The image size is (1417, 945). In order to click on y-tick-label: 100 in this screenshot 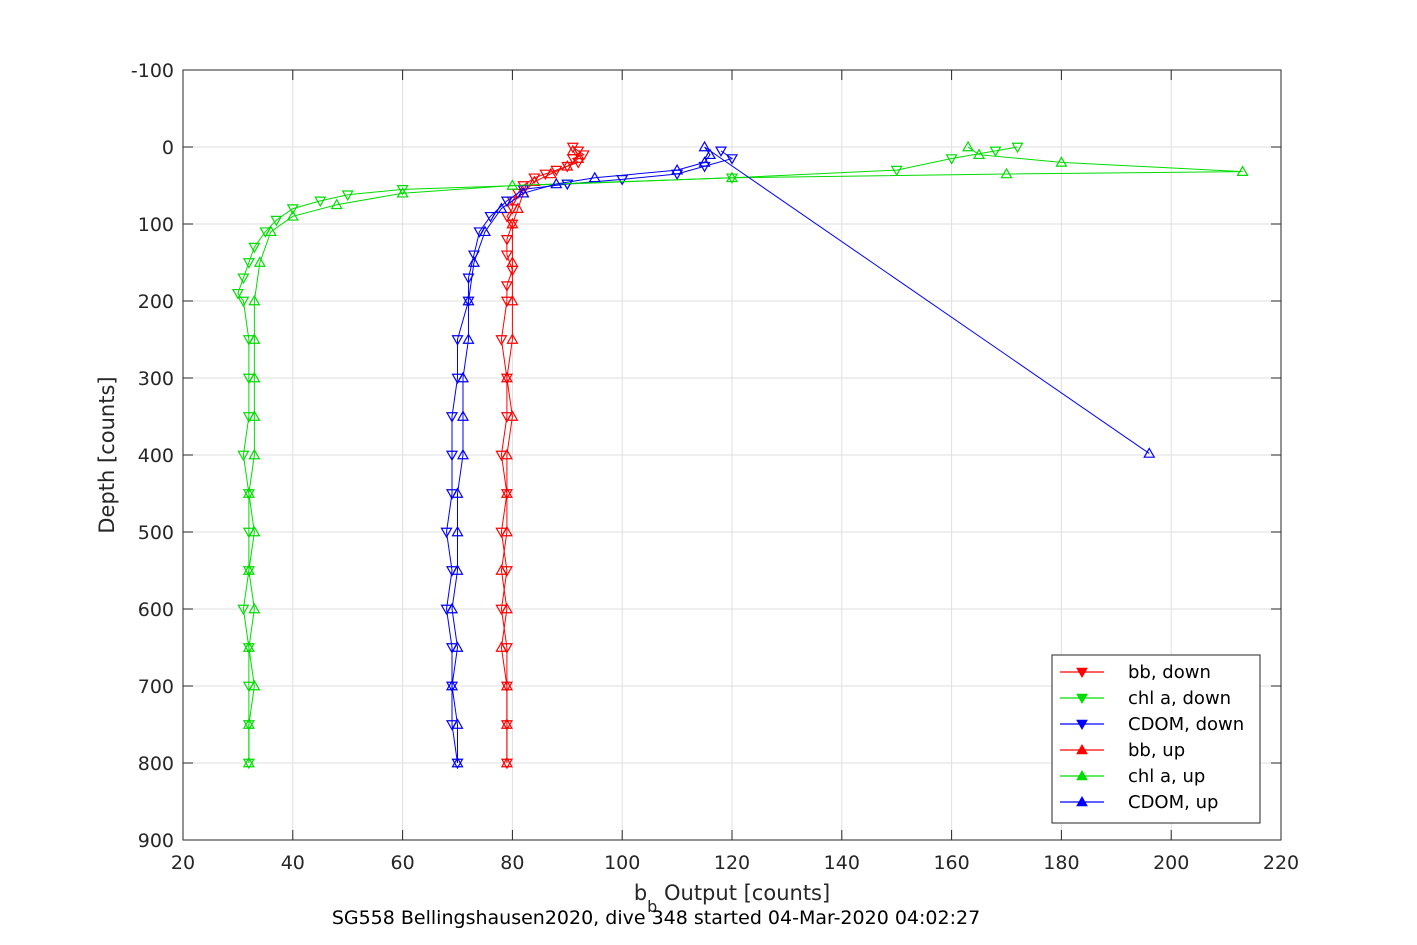, I will do `click(156, 225)`.